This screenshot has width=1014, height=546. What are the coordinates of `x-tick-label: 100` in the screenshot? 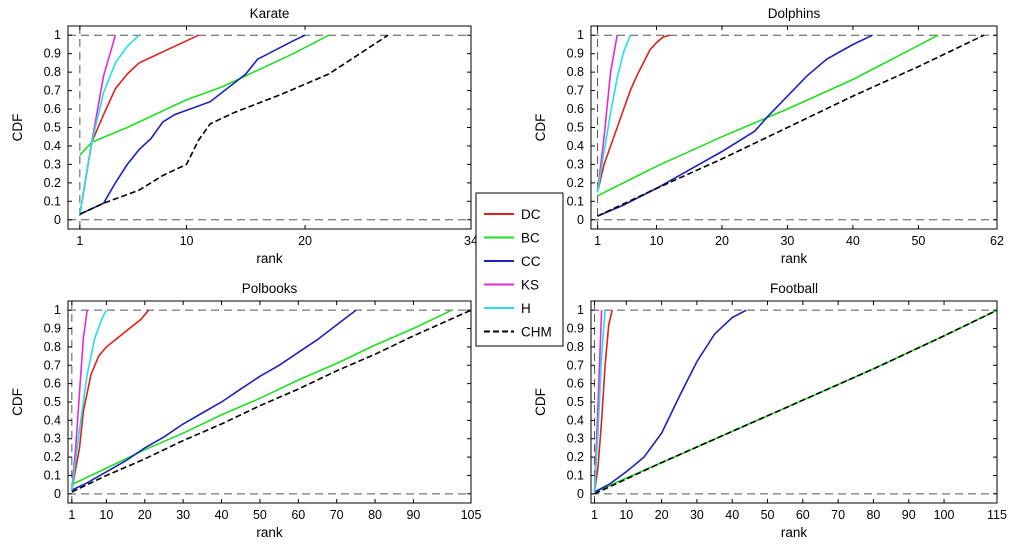 It's located at (944, 515).